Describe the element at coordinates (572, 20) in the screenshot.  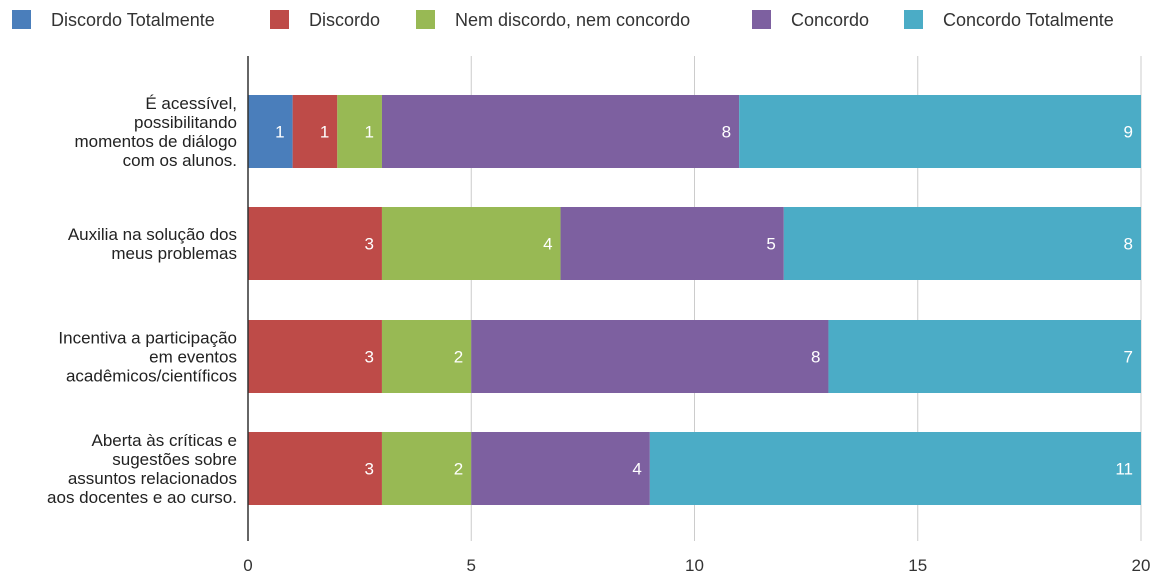
I see `legend-label-nem-discordo-nem-concordo: Nem discordo, nem concordo` at that location.